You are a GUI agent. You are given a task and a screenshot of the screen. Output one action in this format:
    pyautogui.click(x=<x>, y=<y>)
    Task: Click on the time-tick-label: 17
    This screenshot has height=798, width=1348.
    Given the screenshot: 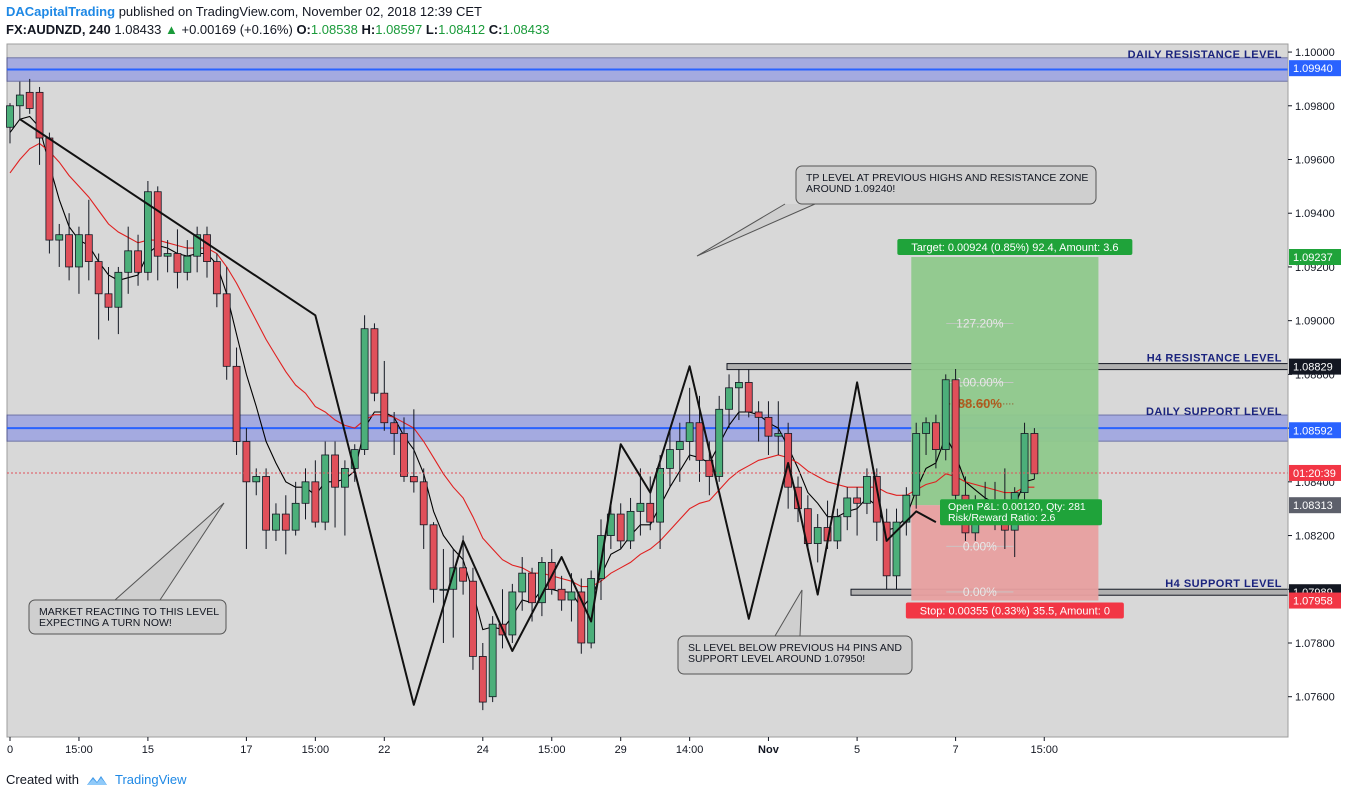 What is the action you would take?
    pyautogui.click(x=246, y=750)
    